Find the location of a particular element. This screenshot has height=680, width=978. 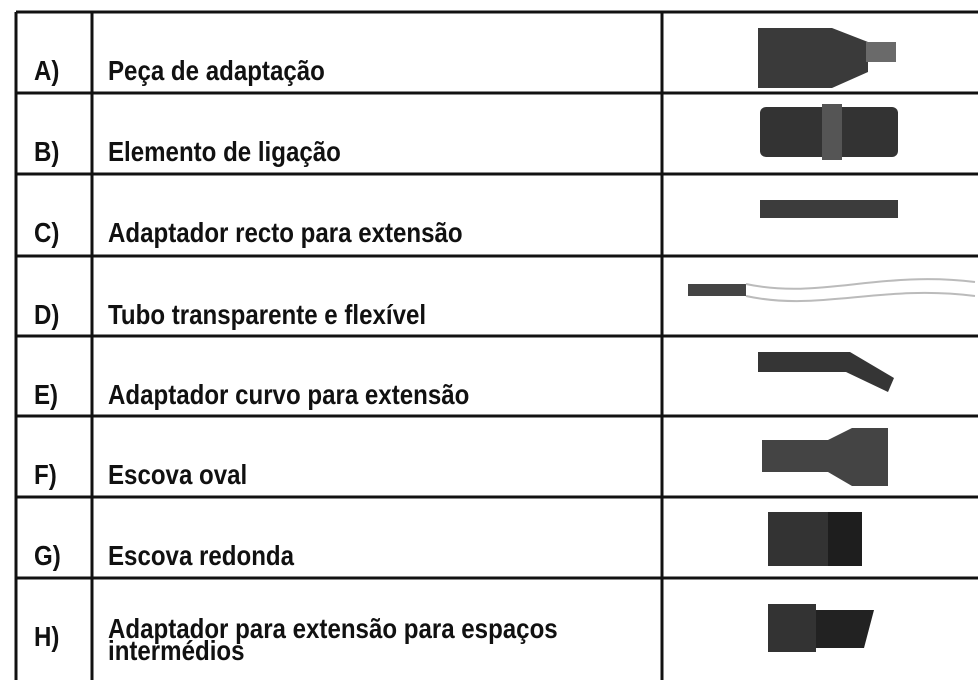

row-label: Peça de adaptação is located at coordinates (216, 70).